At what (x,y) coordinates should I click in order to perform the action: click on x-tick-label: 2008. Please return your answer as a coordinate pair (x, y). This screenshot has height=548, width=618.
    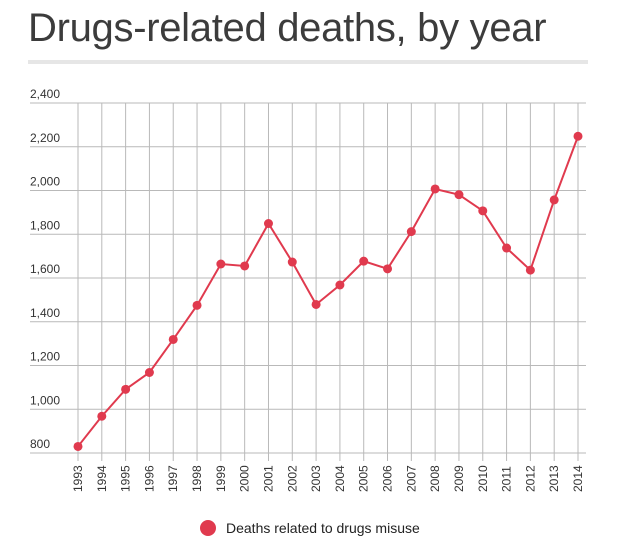
    Looking at the image, I should click on (435, 478).